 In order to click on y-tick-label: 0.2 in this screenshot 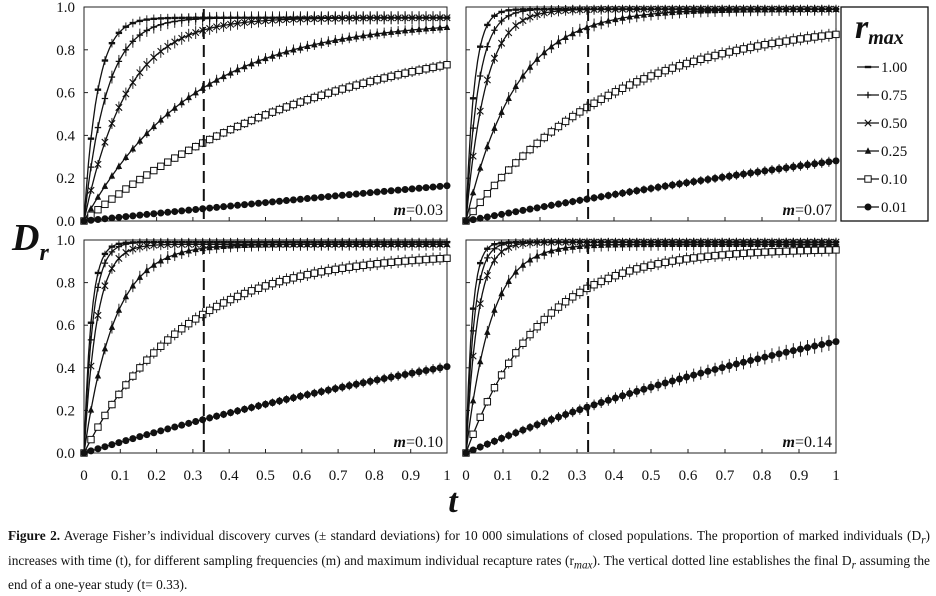, I will do `click(65, 411)`.